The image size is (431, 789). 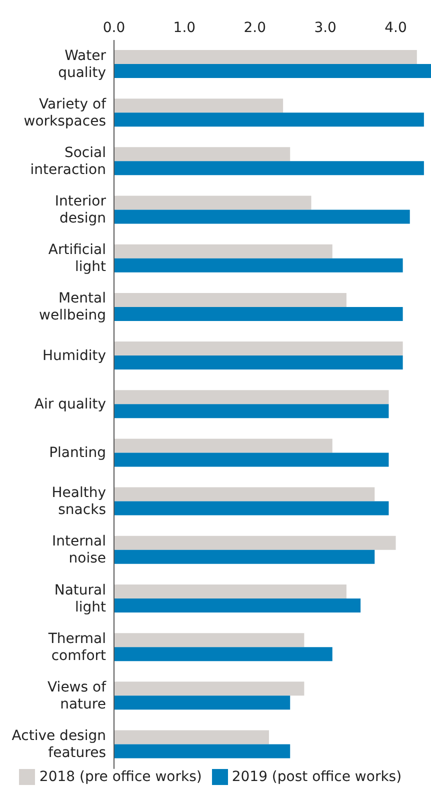 What do you see at coordinates (59, 745) in the screenshot?
I see `y-tick-label: Active design features` at bounding box center [59, 745].